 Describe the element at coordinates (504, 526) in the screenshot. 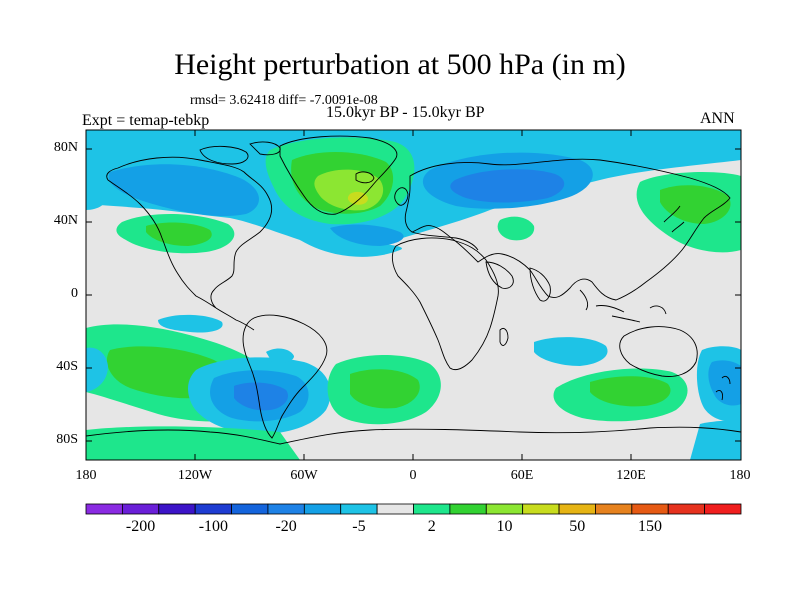

I see `colorbar-label: 10` at that location.